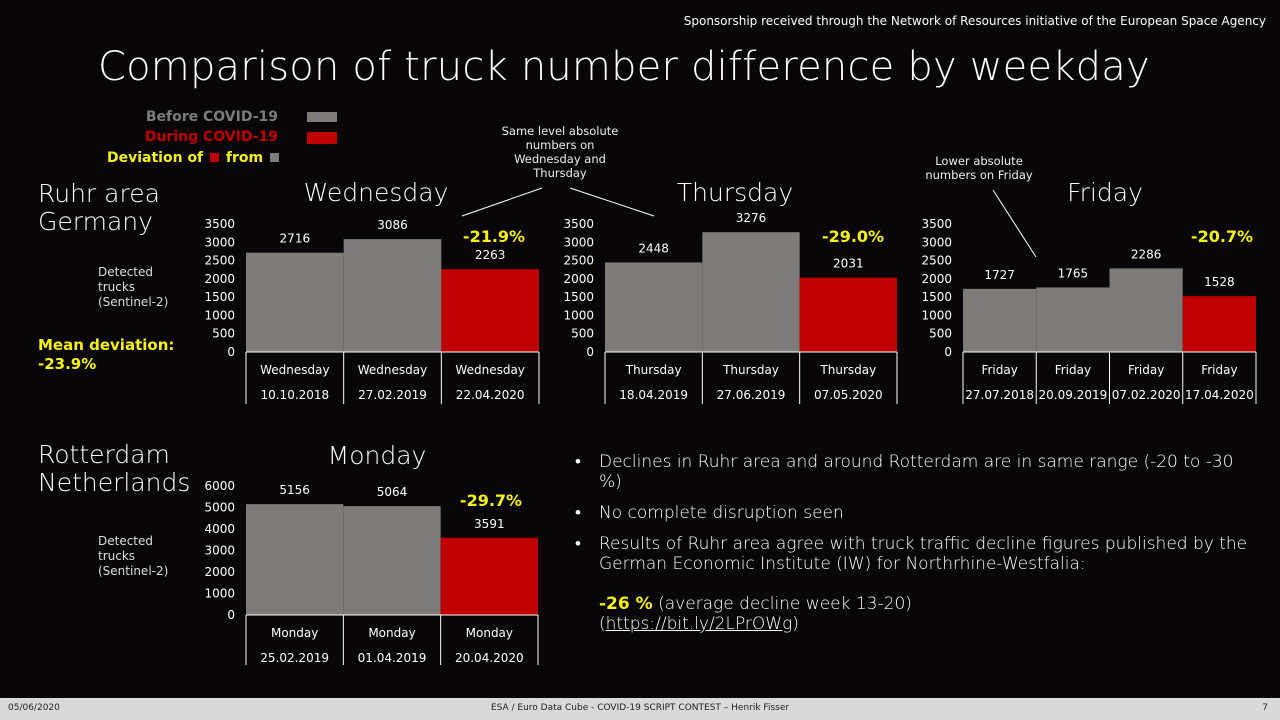 This screenshot has width=1280, height=720. I want to click on data-label: 2448, so click(653, 248).